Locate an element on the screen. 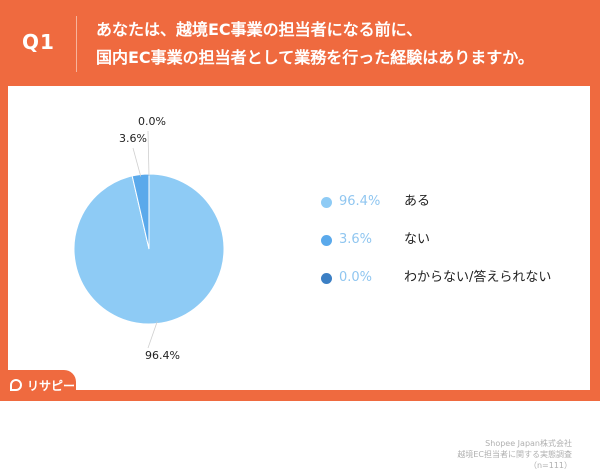 The width and height of the screenshot is (600, 471). question-line-2: 国内EC事業の担当者として業務を行った経験はありますか。 is located at coordinates (315, 57).